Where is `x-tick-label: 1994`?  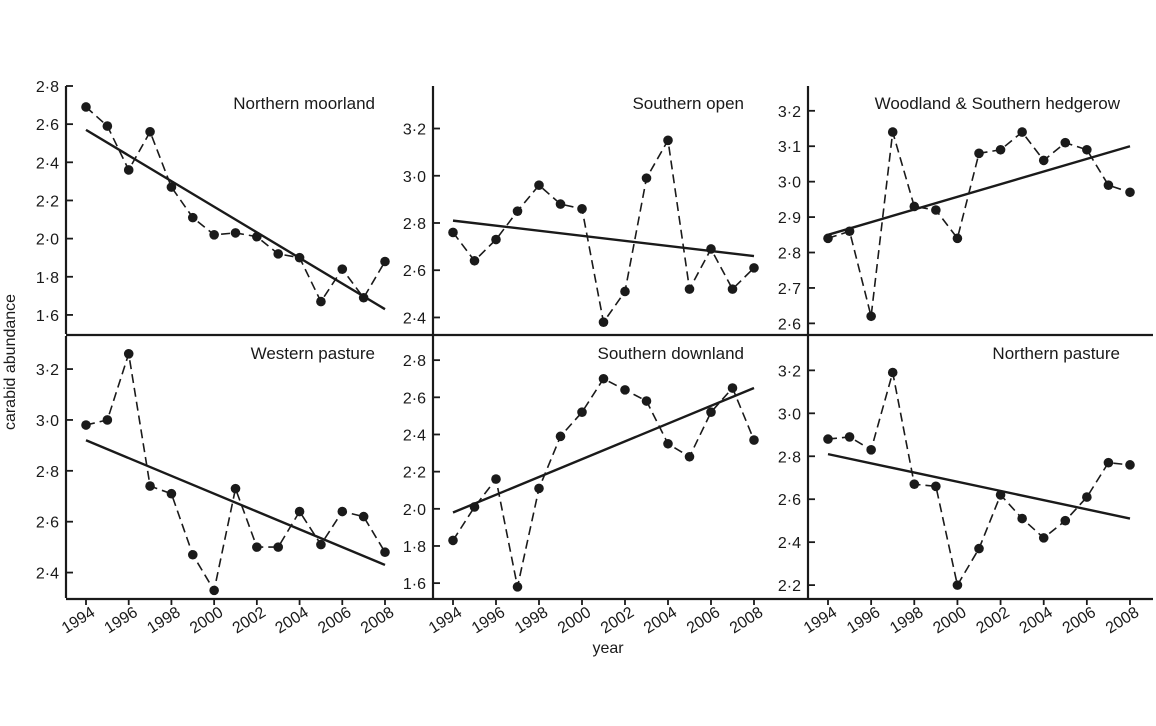 x-tick-label: 1994 is located at coordinates (820, 620).